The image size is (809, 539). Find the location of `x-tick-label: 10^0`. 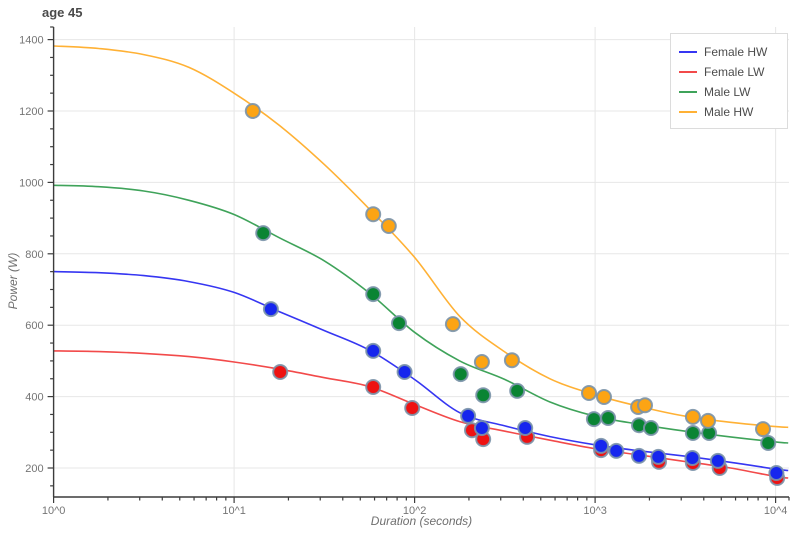

x-tick-label: 10^0 is located at coordinates (54, 511).